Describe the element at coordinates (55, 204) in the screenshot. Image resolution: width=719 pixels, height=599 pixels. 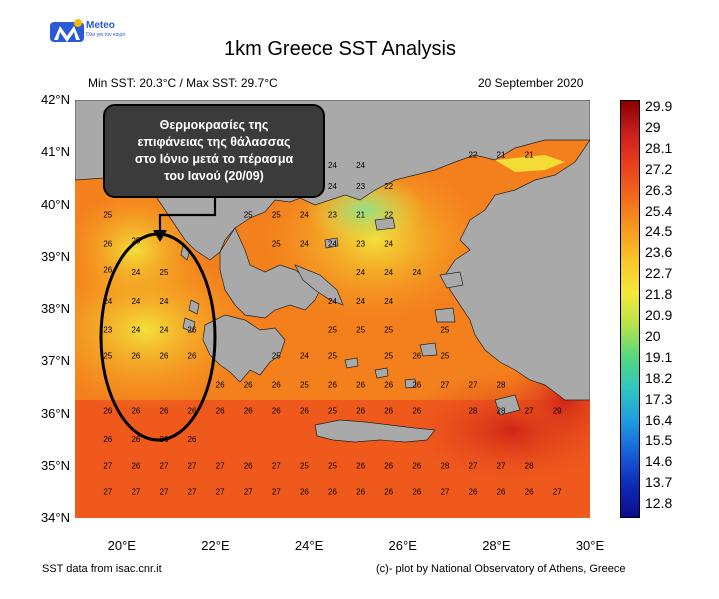
I see `latitude-tick: 40°N` at that location.